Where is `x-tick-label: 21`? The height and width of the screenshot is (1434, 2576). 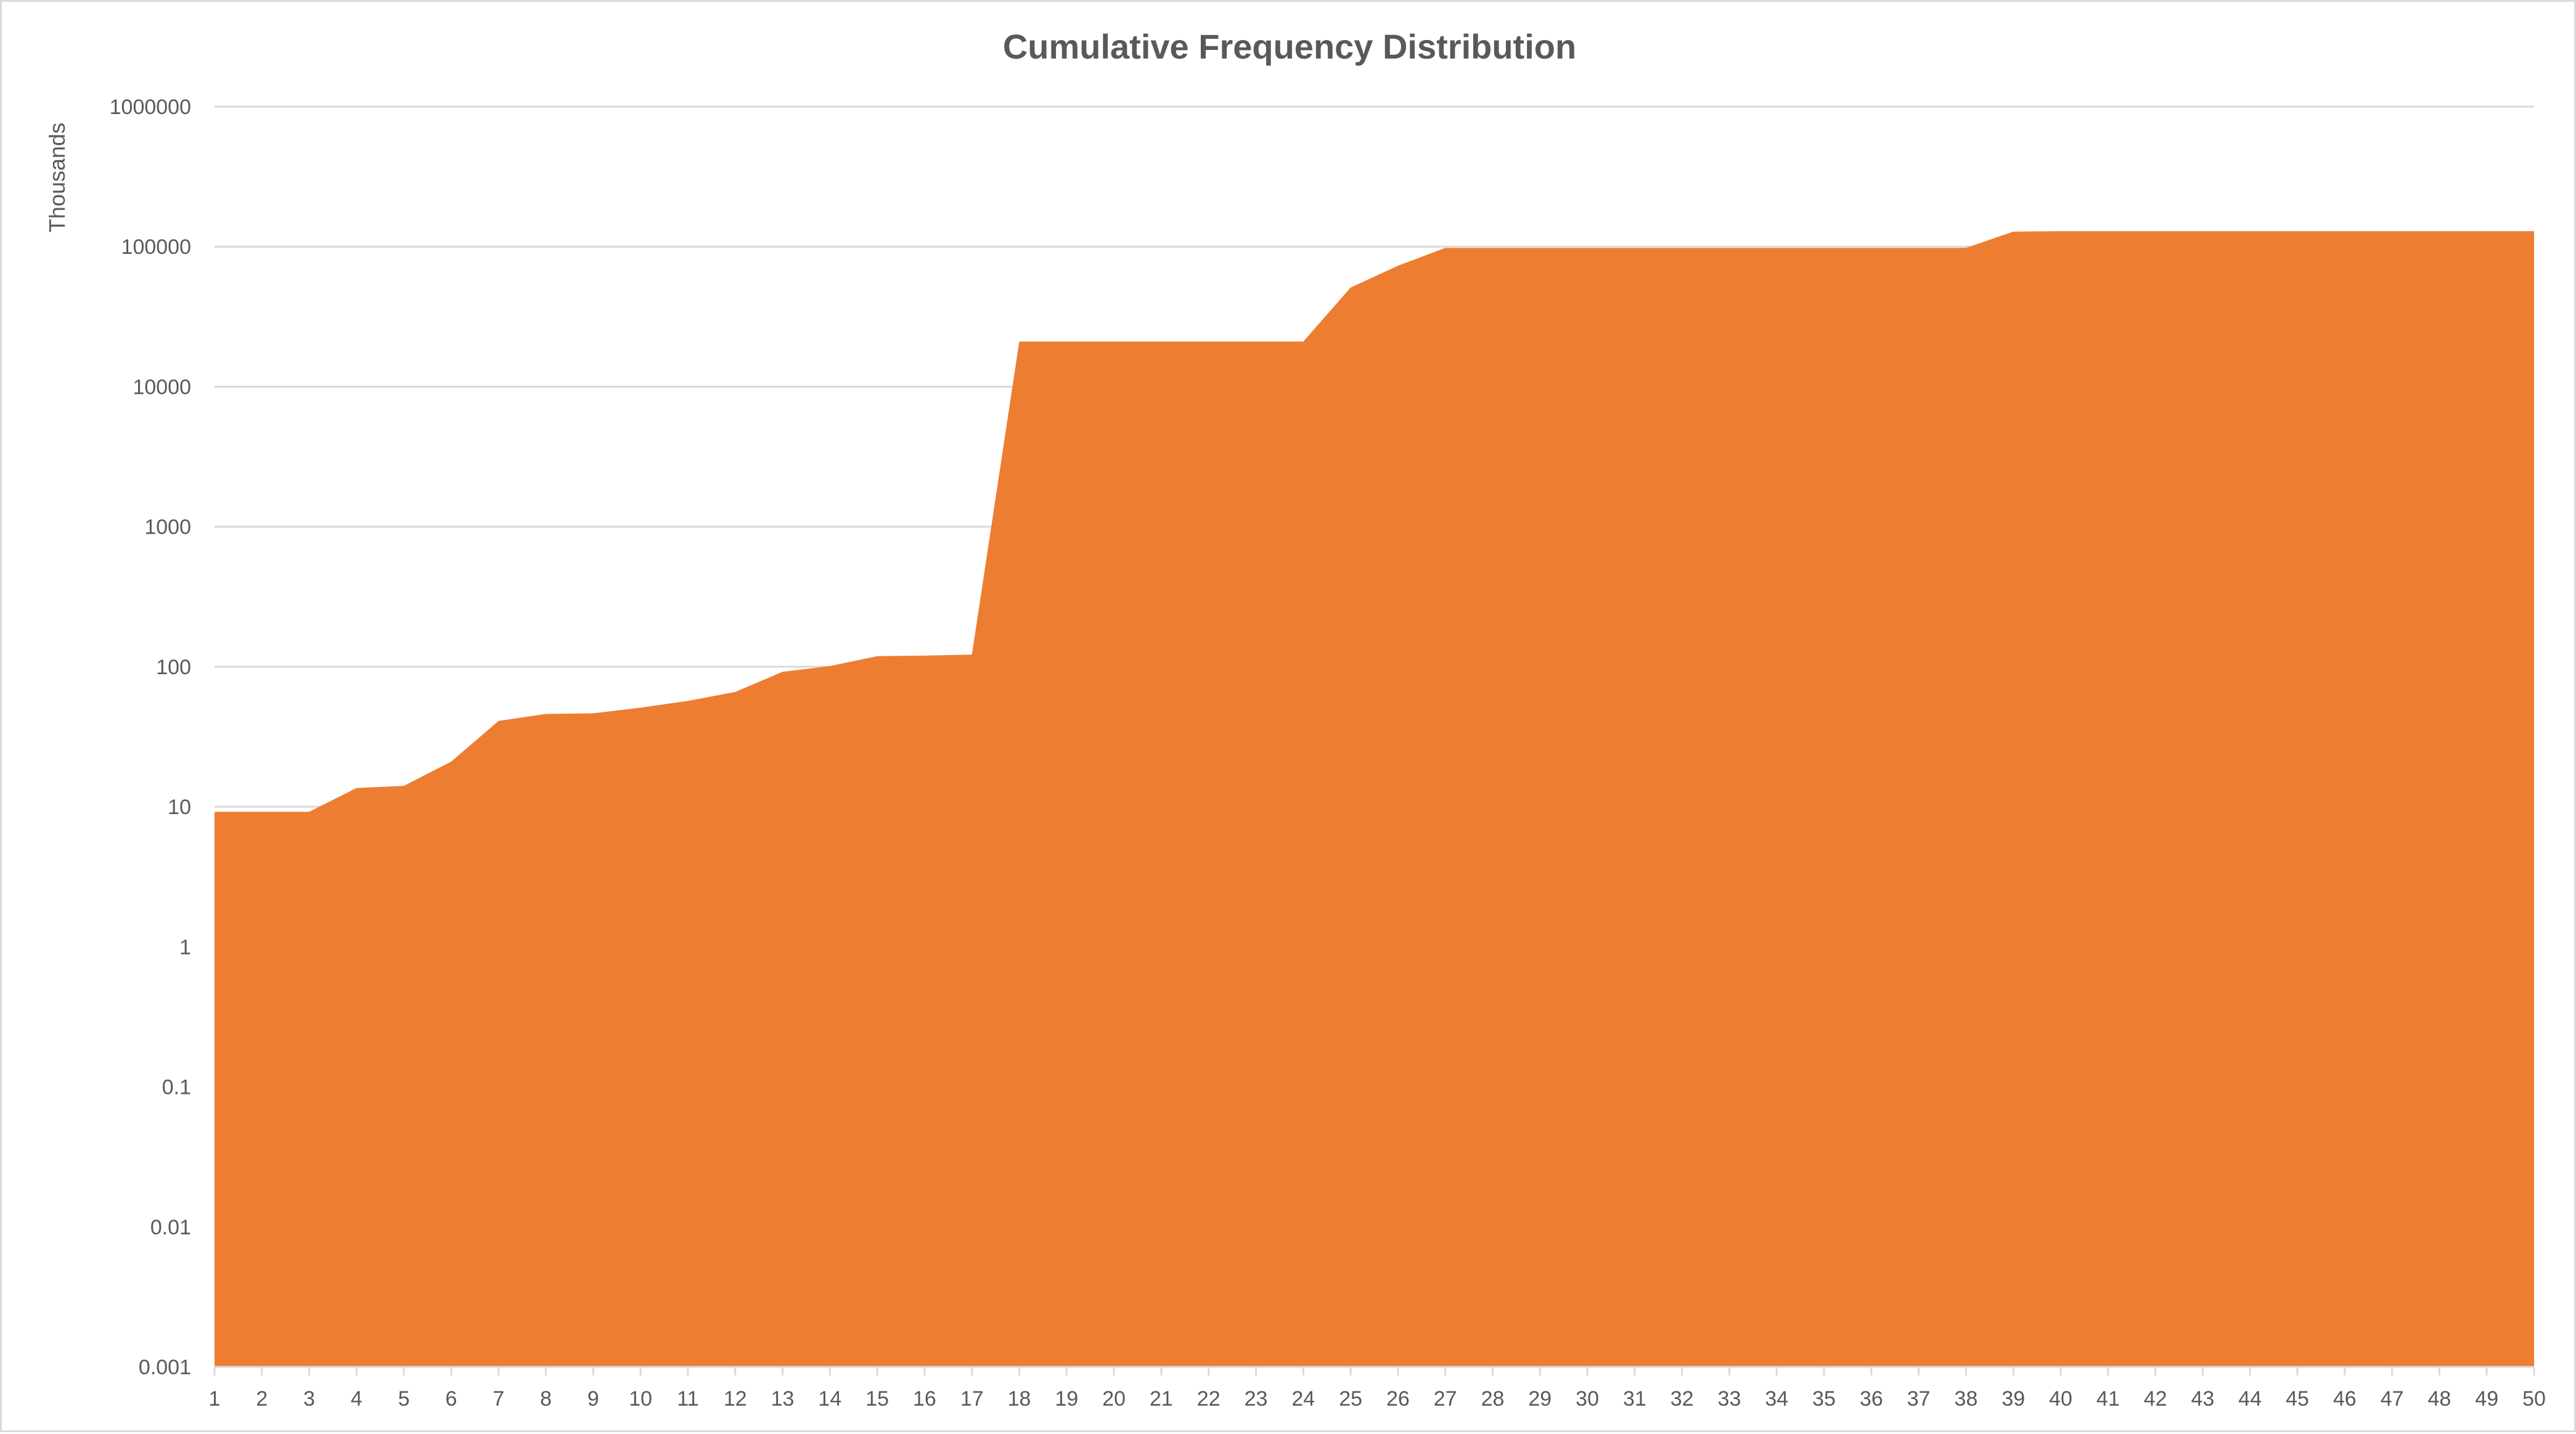 x-tick-label: 21 is located at coordinates (1161, 1399).